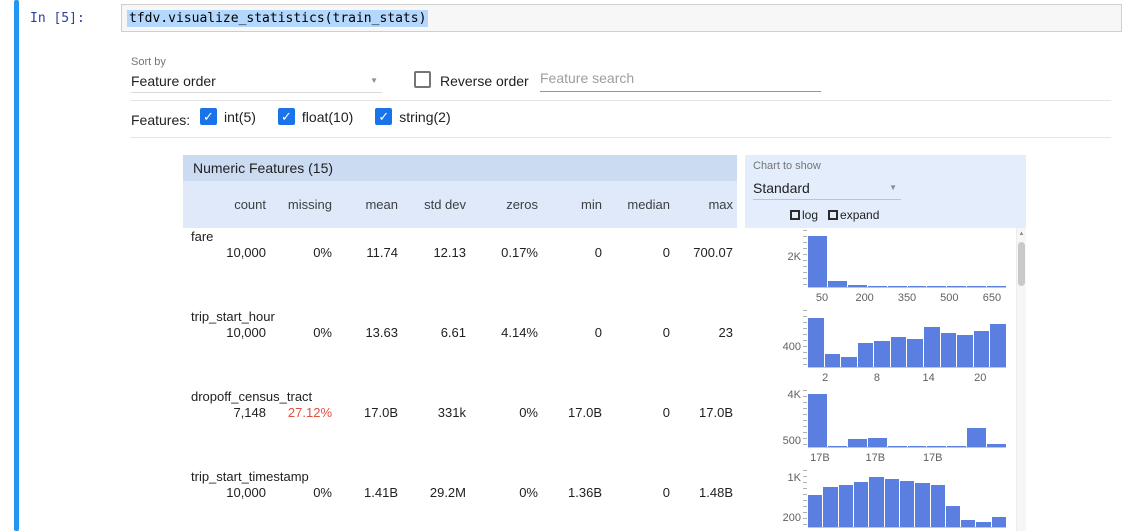 This screenshot has width=1124, height=531. What do you see at coordinates (795, 215) in the screenshot?
I see `log-checkbox` at bounding box center [795, 215].